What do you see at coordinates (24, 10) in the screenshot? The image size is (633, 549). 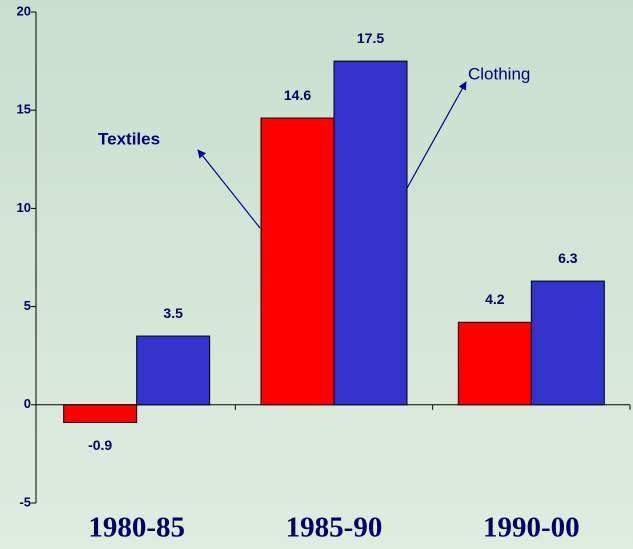 I see `y-tick-label: 20` at bounding box center [24, 10].